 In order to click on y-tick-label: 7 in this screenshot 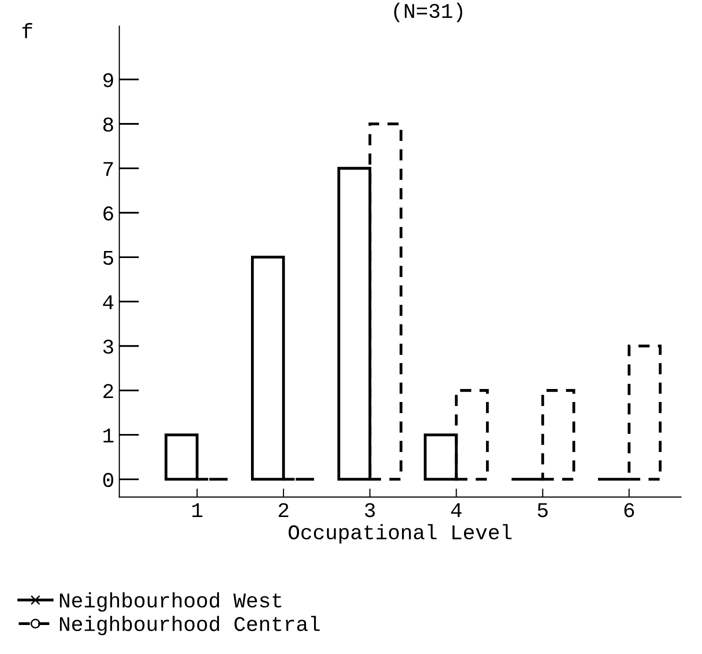, I will do `click(108, 169)`.